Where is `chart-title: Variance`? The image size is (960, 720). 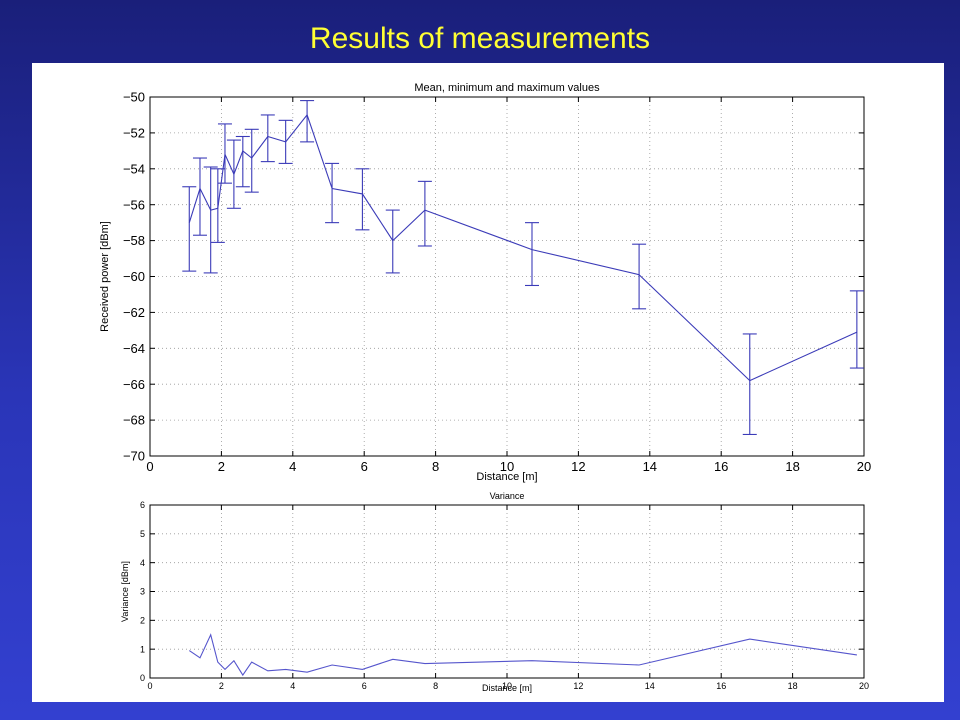
chart-title: Variance is located at coordinates (507, 496).